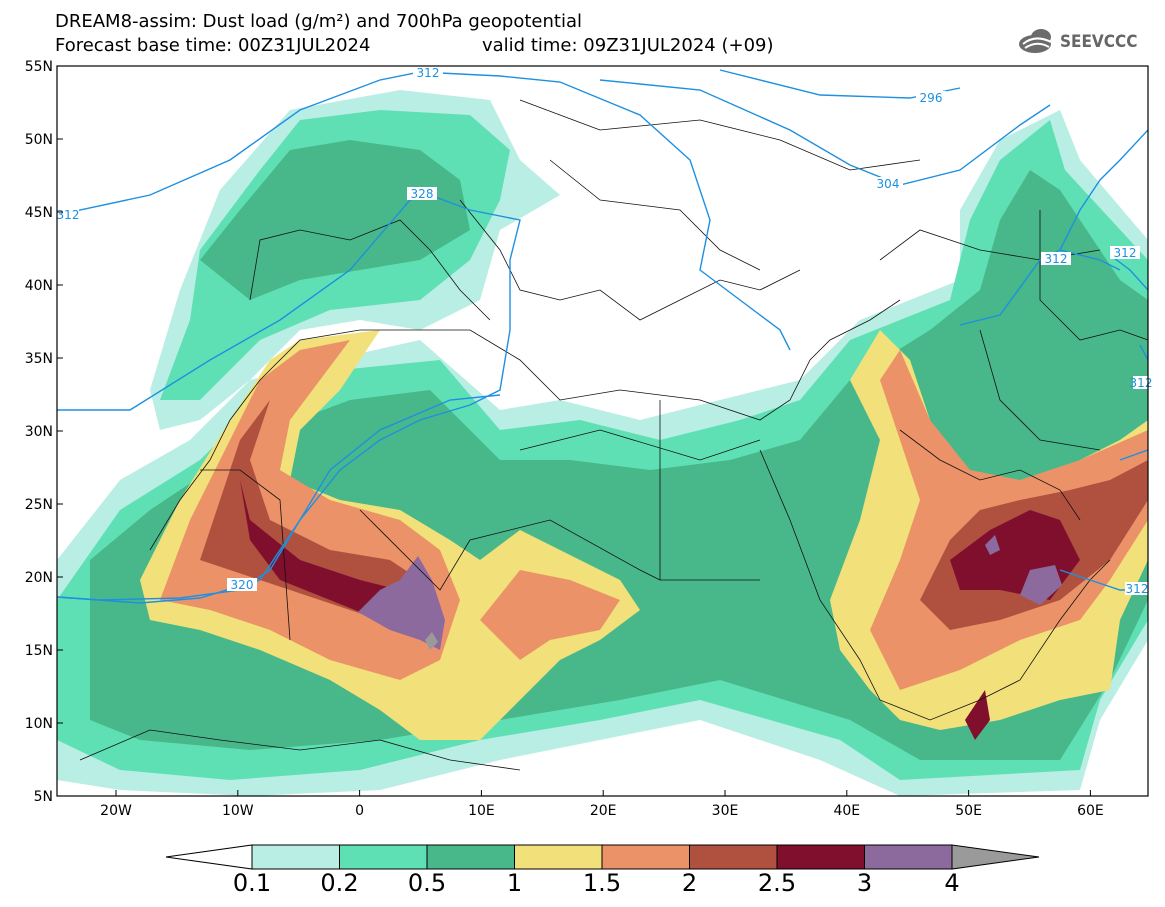 The image size is (1165, 907). Describe the element at coordinates (427, 883) in the screenshot. I see `colorbar-level-label: 0.5` at that location.